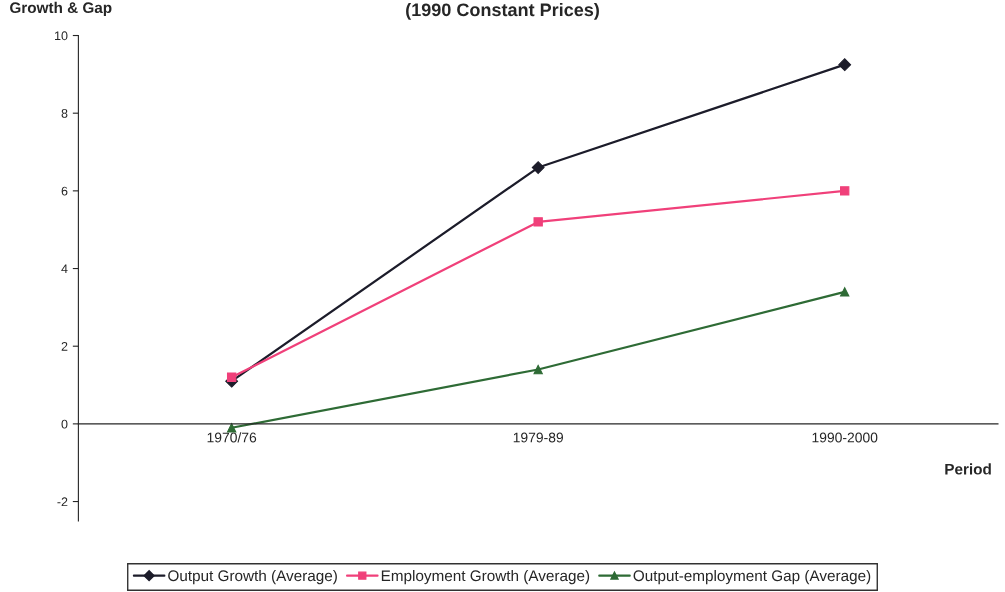 This screenshot has width=1005, height=592. Describe the element at coordinates (752, 577) in the screenshot. I see `legend-label: Output-employment Gap (Average)` at that location.